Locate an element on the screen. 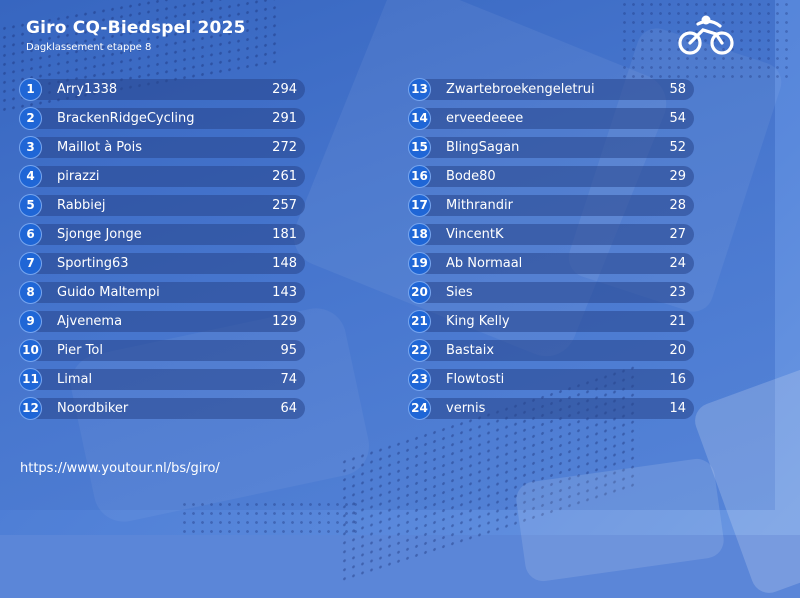  standing-row: 12 Noordbiker 64 is located at coordinates (162, 408).